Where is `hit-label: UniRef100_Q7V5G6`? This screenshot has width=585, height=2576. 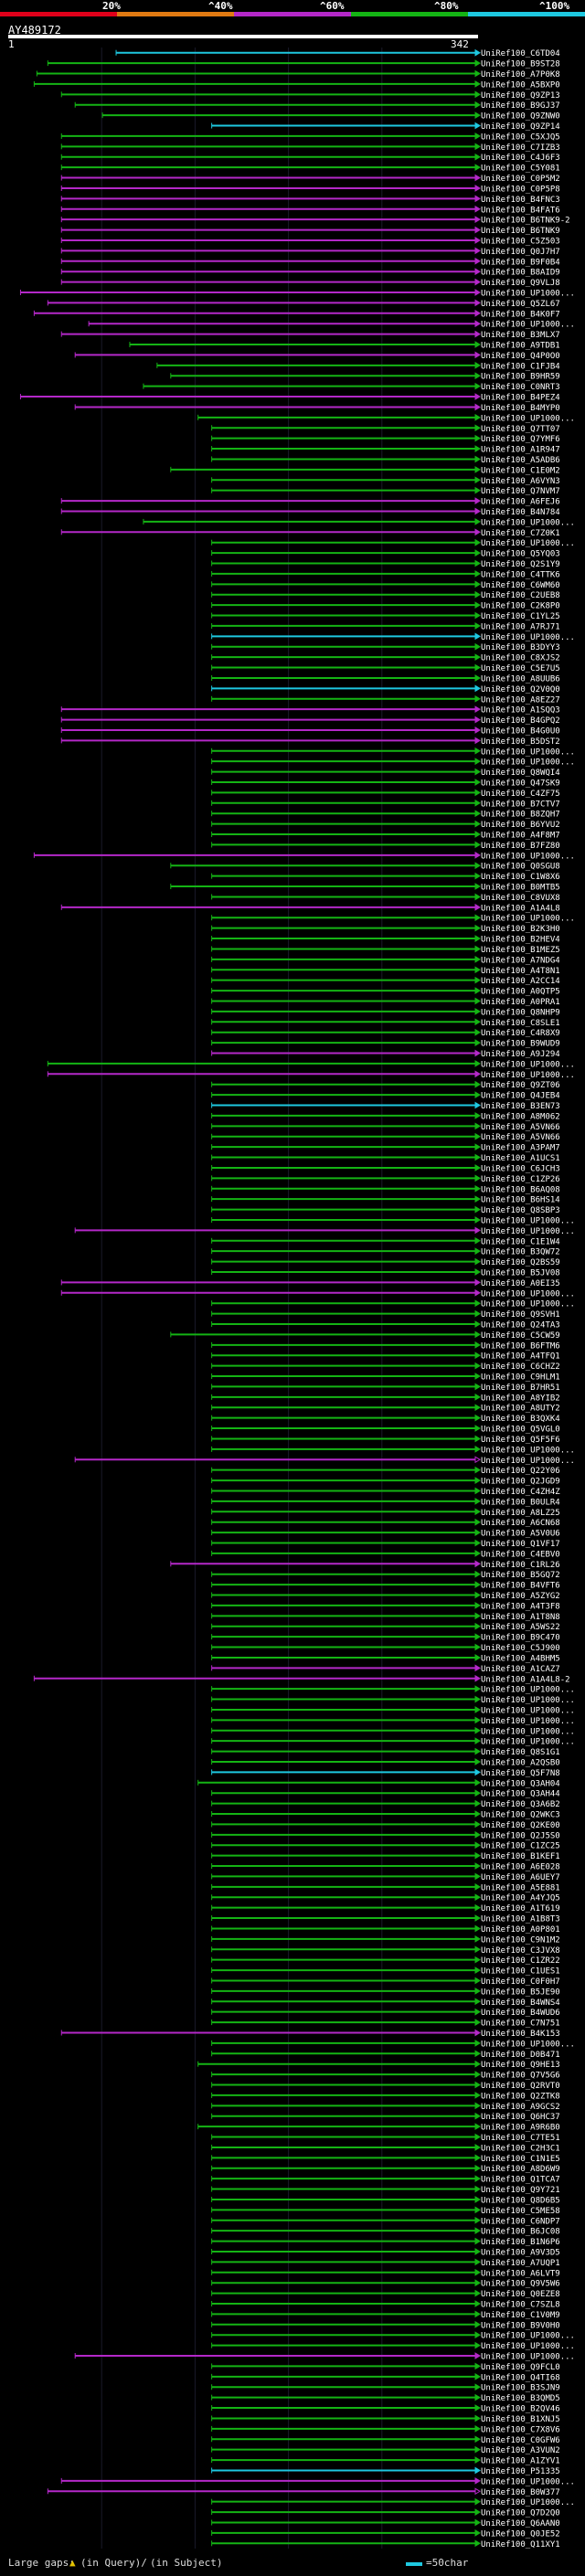
hit-label: UniRef100_Q7V5G6 is located at coordinates (520, 2076).